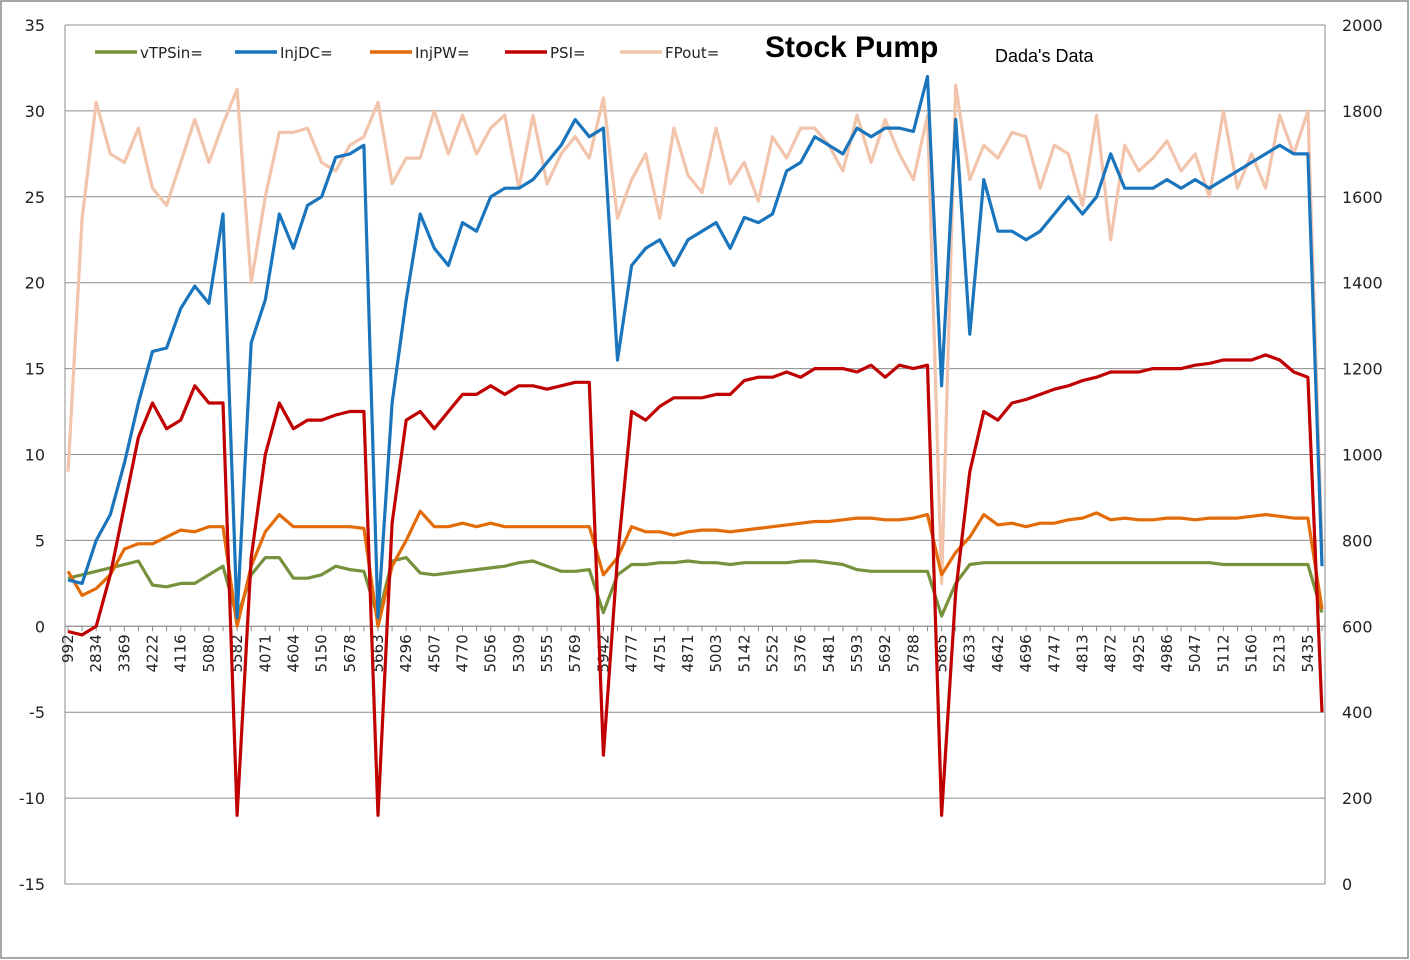 This screenshot has width=1410, height=960. Describe the element at coordinates (35, 283) in the screenshot. I see `y-tick-label: 20` at that location.